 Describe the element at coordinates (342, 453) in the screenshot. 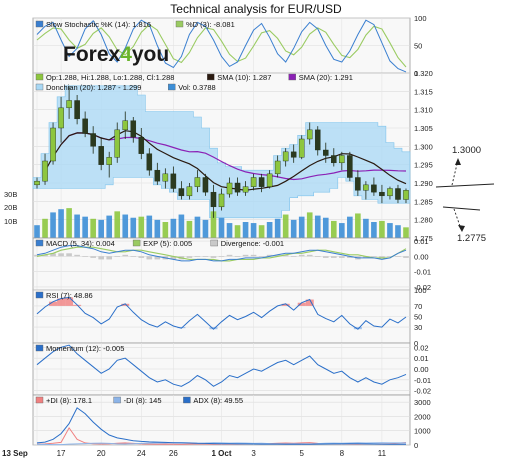

I see `x-tick-label: 8` at that location.